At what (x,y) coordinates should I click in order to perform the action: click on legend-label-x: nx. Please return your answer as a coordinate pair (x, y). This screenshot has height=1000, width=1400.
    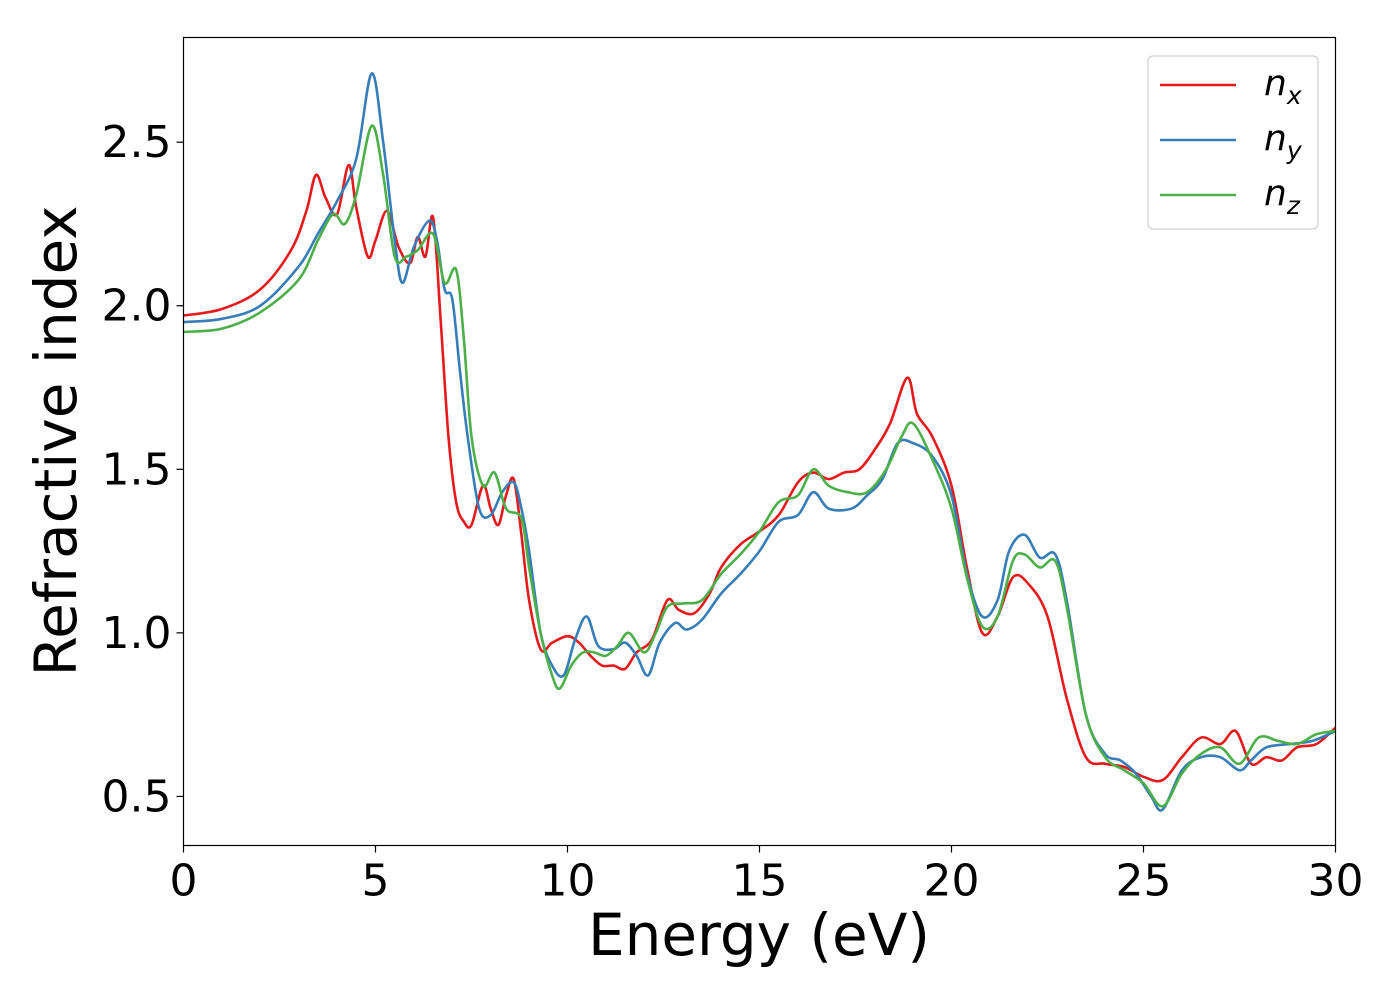
    Looking at the image, I should click on (1283, 86).